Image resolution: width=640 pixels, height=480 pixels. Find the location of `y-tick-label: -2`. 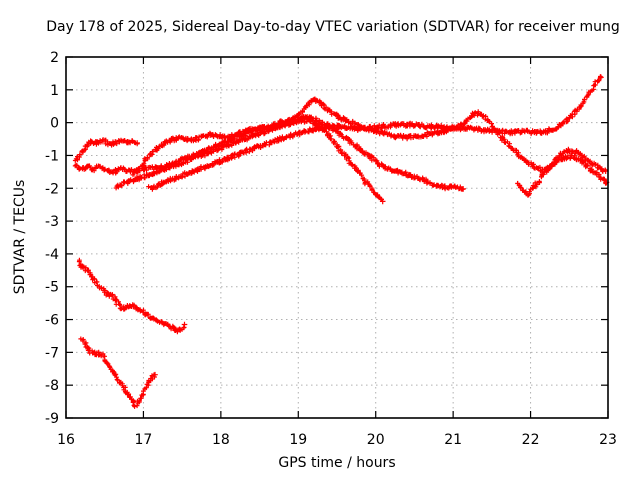

y-tick-label: -2 is located at coordinates (52, 189).